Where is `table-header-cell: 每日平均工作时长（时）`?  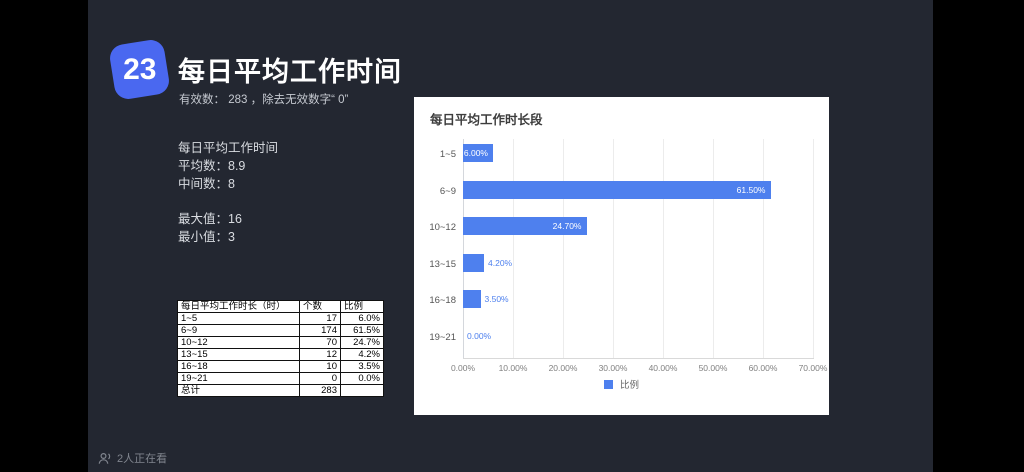
table-header-cell: 每日平均工作时长（时） is located at coordinates (238, 306).